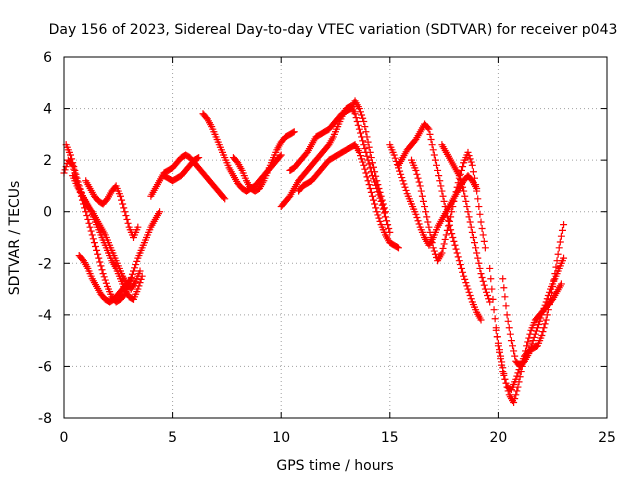 This screenshot has height=480, width=640. Describe the element at coordinates (188, 177) in the screenshot. I see `data-series-track-f` at that location.